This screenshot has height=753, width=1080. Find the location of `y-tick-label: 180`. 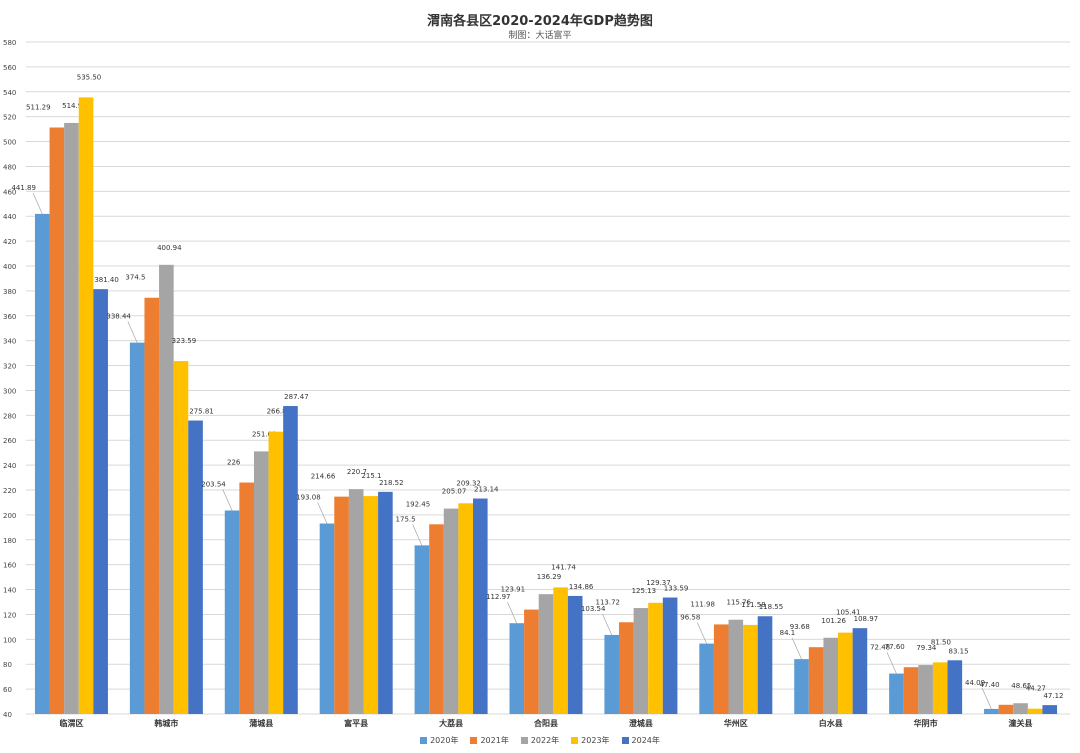

y-tick-label: 180 is located at coordinates (9, 541).